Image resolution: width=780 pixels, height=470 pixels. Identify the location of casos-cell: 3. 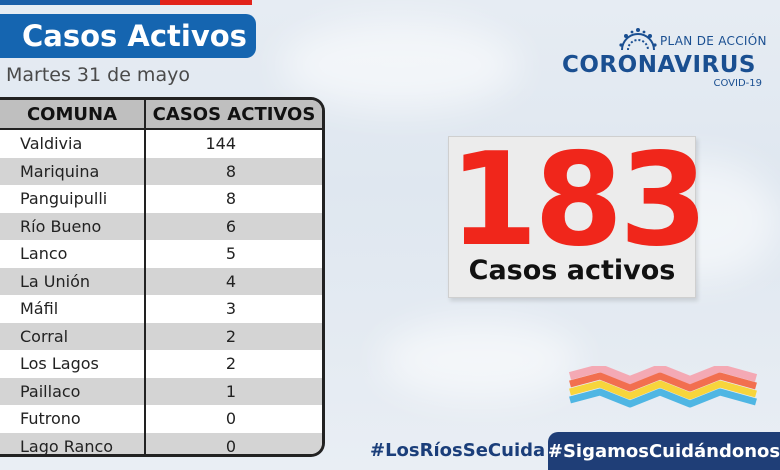
(230, 309).